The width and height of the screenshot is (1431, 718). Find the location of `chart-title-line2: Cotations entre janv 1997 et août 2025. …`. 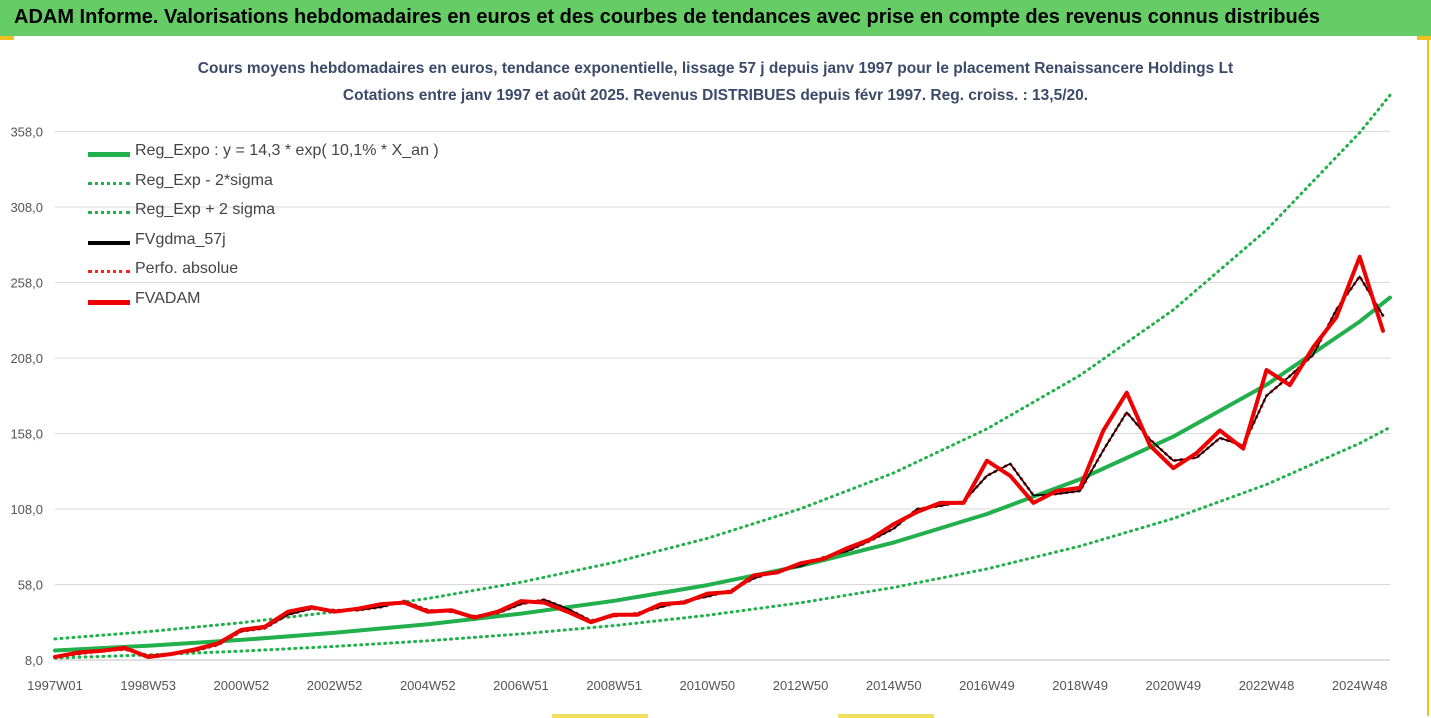

chart-title-line2: Cotations entre janv 1997 et août 2025. … is located at coordinates (715, 95).